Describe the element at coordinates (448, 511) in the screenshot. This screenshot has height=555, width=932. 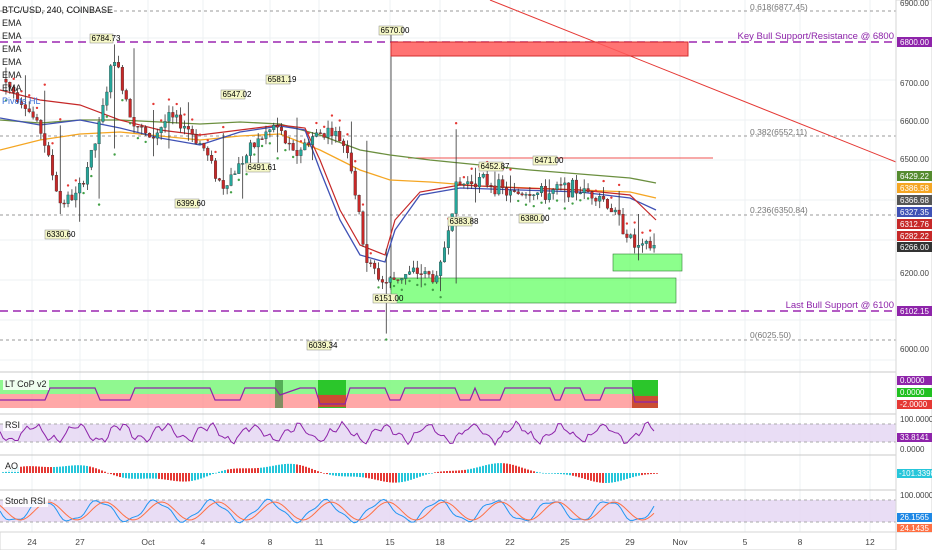
I see `stoch-panel` at that location.